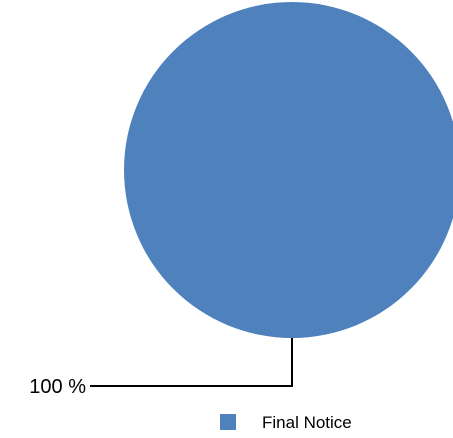 The image size is (453, 438). Describe the element at coordinates (57, 387) in the screenshot. I see `slice-label-0: 100 %` at that location.